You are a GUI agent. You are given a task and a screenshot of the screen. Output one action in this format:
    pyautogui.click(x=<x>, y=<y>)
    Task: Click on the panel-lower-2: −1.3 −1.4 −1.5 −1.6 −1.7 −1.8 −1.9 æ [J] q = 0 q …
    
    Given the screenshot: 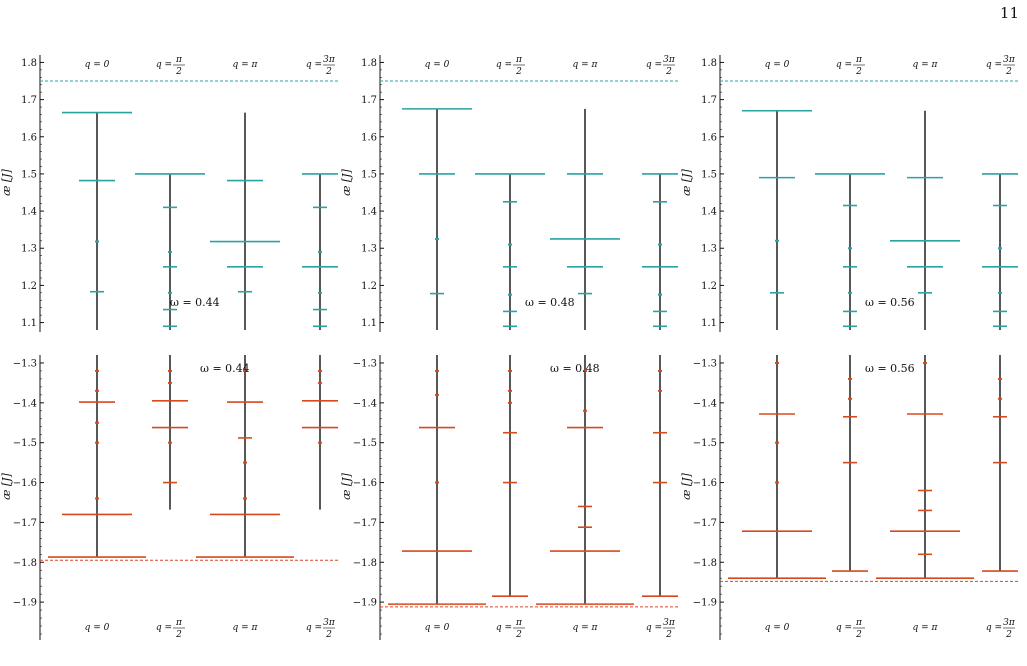 What is the action you would take?
    pyautogui.click(x=510, y=497)
    